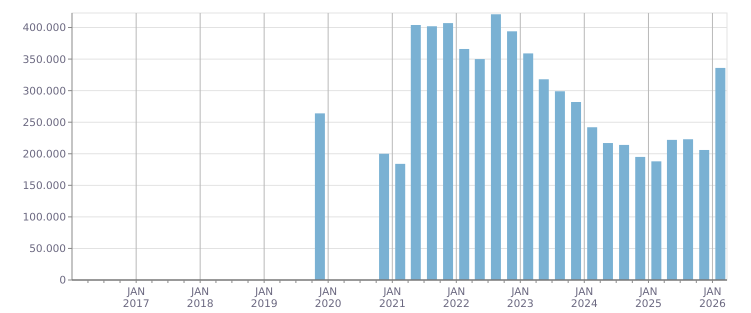  Describe the element at coordinates (44, 28) in the screenshot. I see `y-tick-label: 400.000` at that location.